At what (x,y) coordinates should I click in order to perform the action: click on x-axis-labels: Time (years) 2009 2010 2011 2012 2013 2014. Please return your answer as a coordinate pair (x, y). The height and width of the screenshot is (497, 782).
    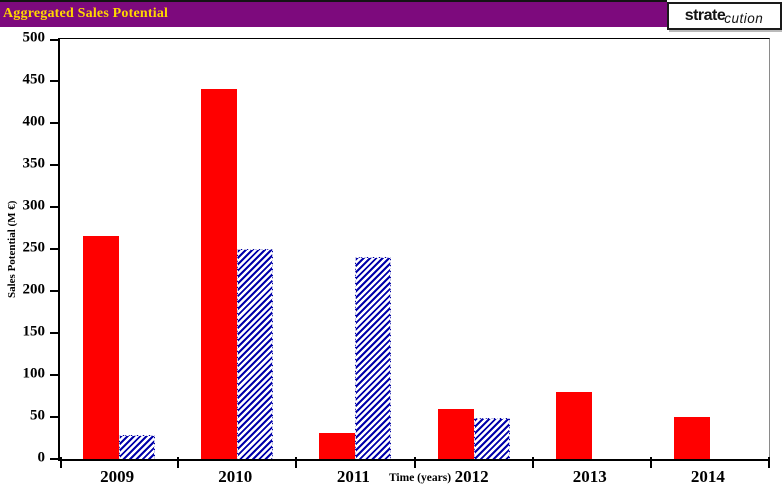
    Looking at the image, I should click on (414, 479).